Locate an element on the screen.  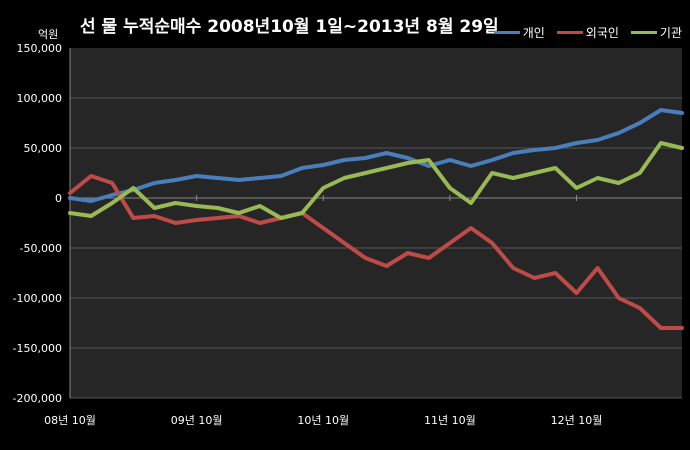
legend: 개인 외국인 기관 is located at coordinates (587, 32).